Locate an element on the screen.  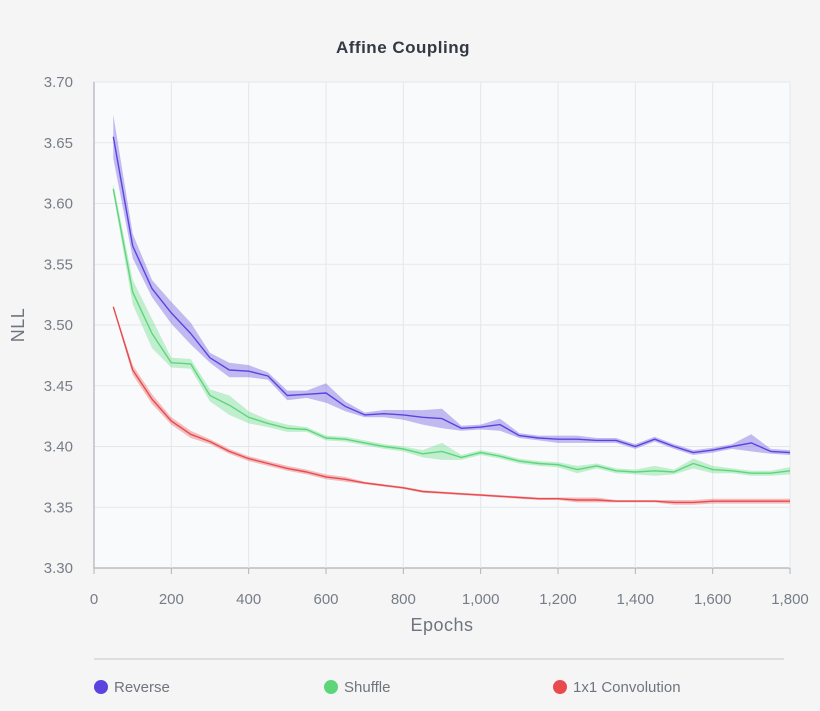
legend-label-1x1-convolution: 1x1 Convolution is located at coordinates (627, 687).